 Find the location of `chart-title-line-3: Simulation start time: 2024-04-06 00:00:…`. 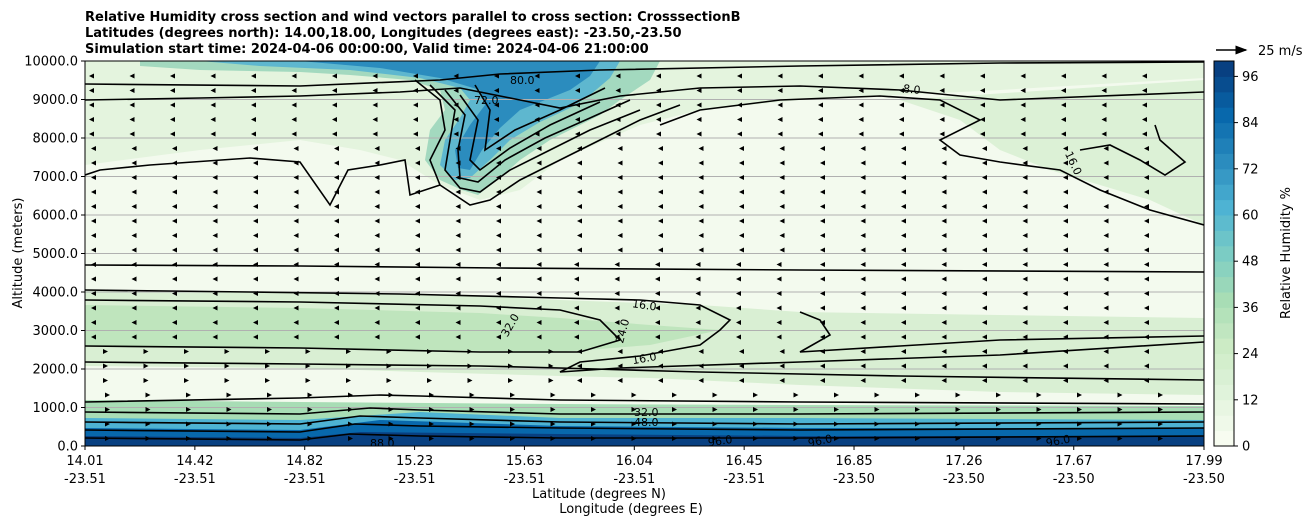

chart-title-line-3: Simulation start time: 2024-04-06 00:00:… is located at coordinates (367, 49).